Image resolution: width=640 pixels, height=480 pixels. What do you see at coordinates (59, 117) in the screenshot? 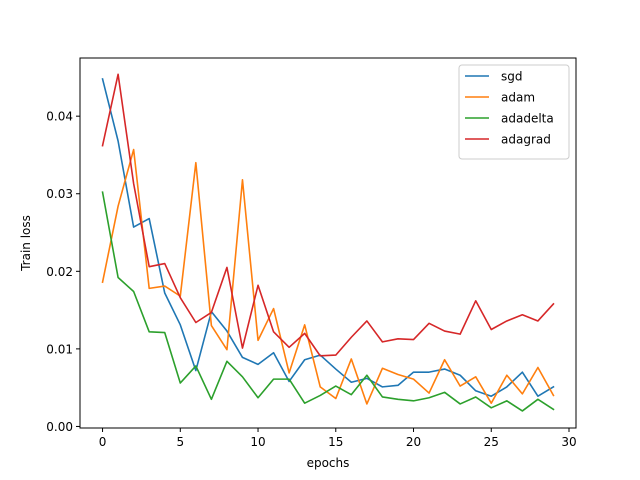
I see `y-tick-label: 0.04` at bounding box center [59, 117].